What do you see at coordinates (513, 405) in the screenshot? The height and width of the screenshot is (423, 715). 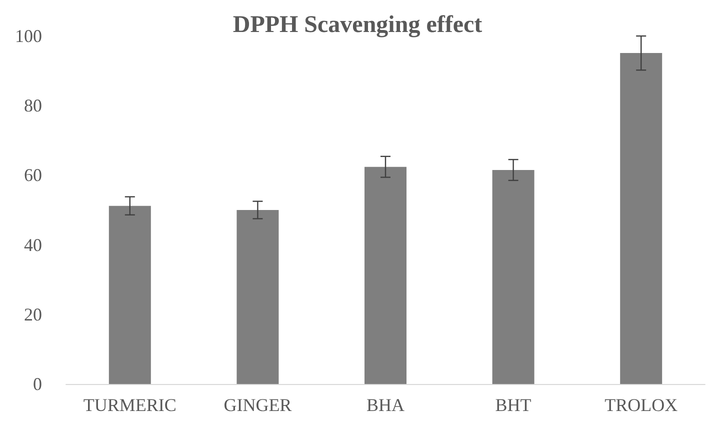 I see `x-tick-label: BHT` at bounding box center [513, 405].